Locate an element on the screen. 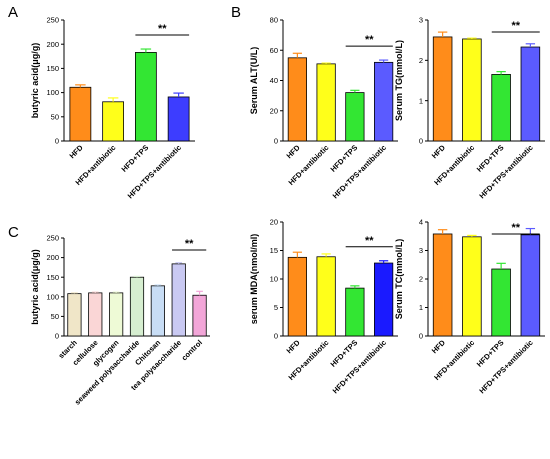  y-tick-label: 60 is located at coordinates (274, 50).